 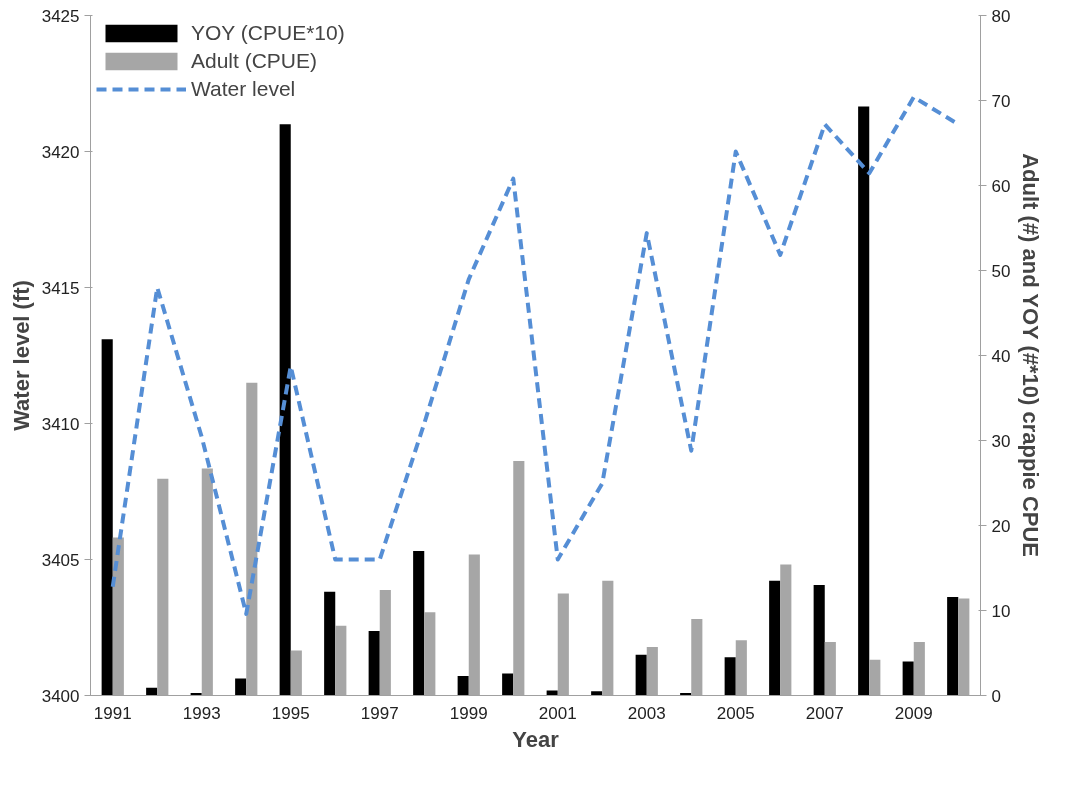 I want to click on legend-label: Adult (CPUE), so click(x=254, y=61).